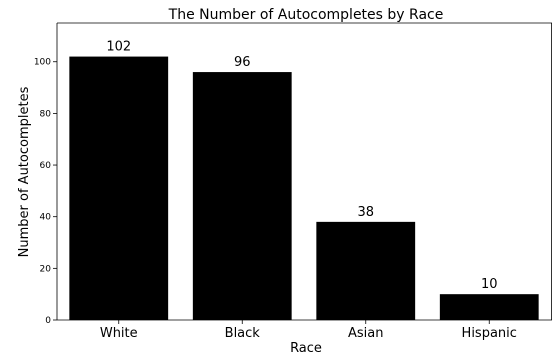  Describe the element at coordinates (119, 333) in the screenshot. I see `x-tick-label-white: White` at that location.